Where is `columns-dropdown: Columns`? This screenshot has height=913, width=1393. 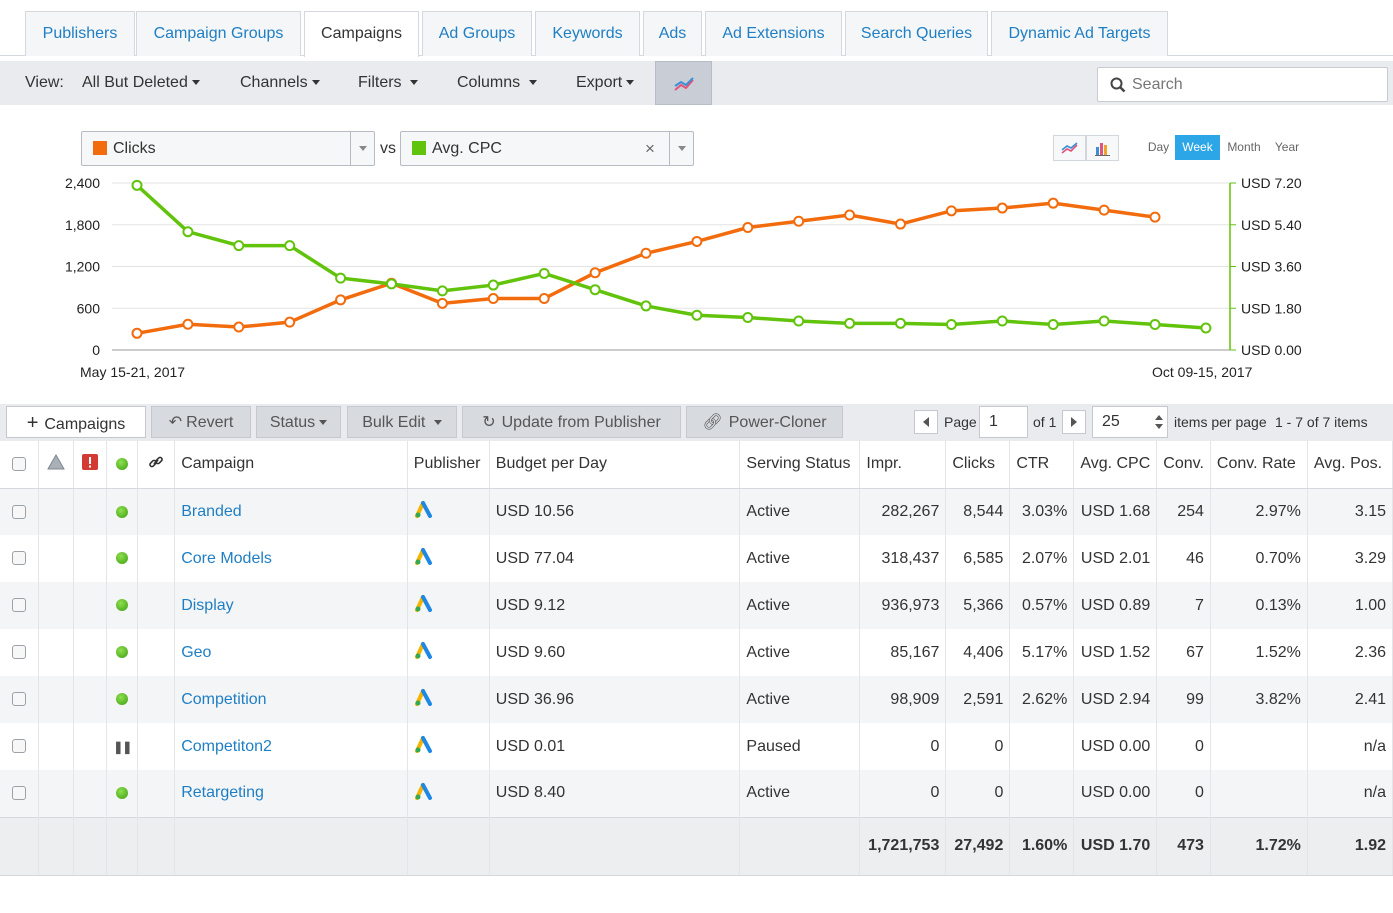
columns-dropdown: Columns is located at coordinates (497, 83).